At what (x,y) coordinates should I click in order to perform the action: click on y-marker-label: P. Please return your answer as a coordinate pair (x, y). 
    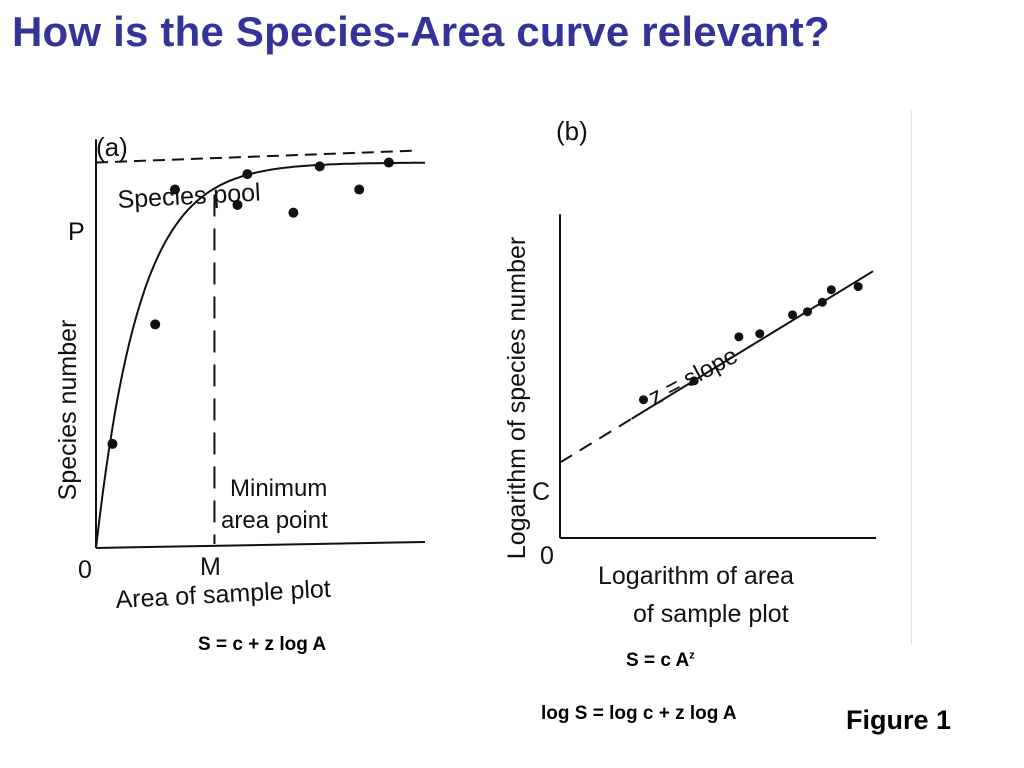
    Looking at the image, I should click on (76, 232).